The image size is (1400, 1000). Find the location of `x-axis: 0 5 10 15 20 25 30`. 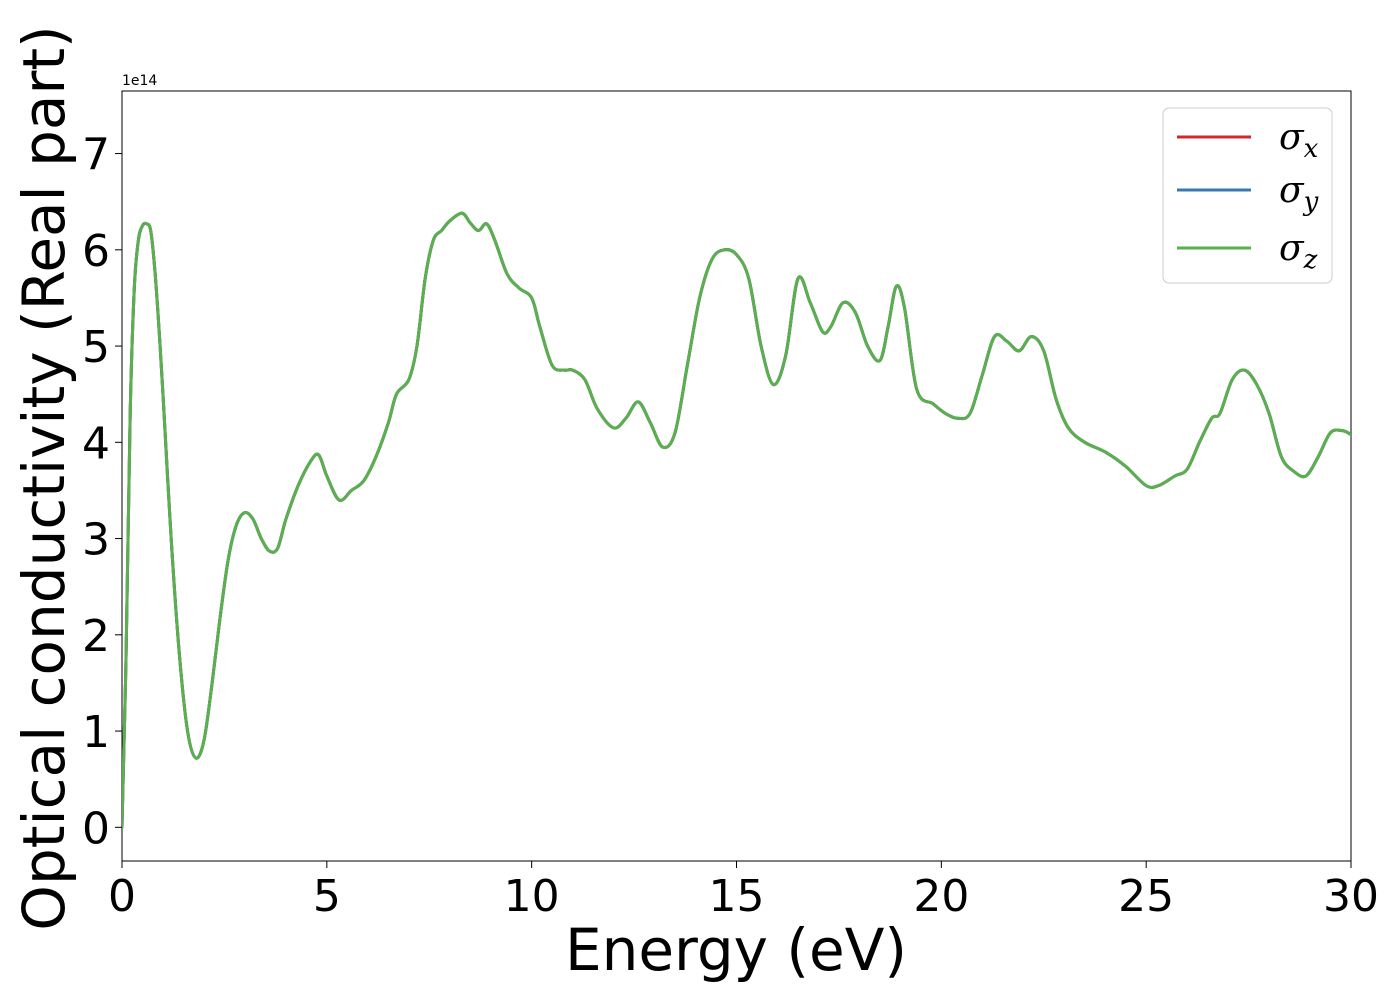

x-axis: 0 5 10 15 20 25 30 is located at coordinates (743, 891).